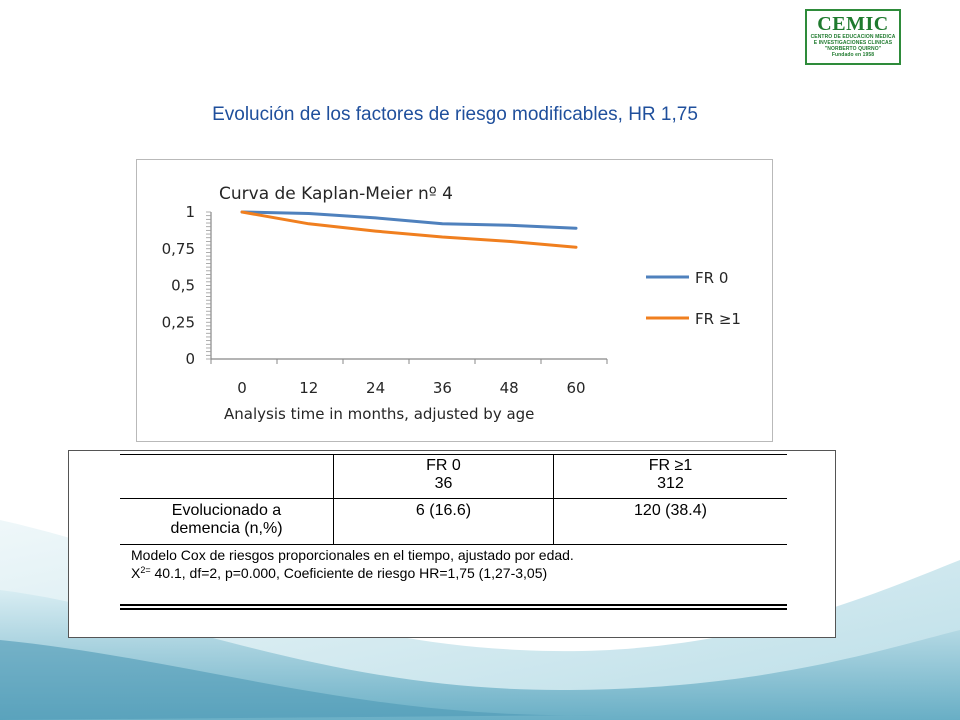 This screenshot has height=720, width=960. I want to click on x-axis-label: Analysis time in months, adjusted by age, so click(379, 414).